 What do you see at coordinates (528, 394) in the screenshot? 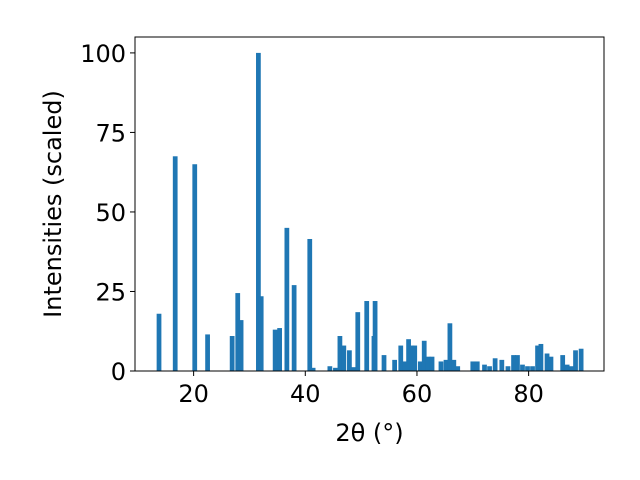
I see `x-tick-label: 80` at bounding box center [528, 394].